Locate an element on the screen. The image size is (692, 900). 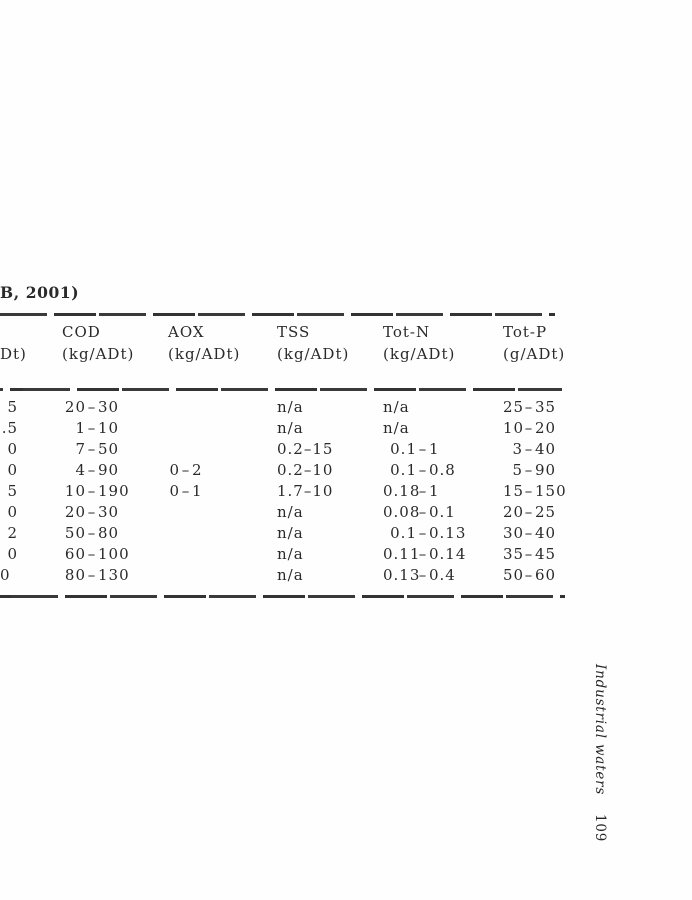
column-unit-totn: (kg/ADt) is located at coordinates (419, 354).